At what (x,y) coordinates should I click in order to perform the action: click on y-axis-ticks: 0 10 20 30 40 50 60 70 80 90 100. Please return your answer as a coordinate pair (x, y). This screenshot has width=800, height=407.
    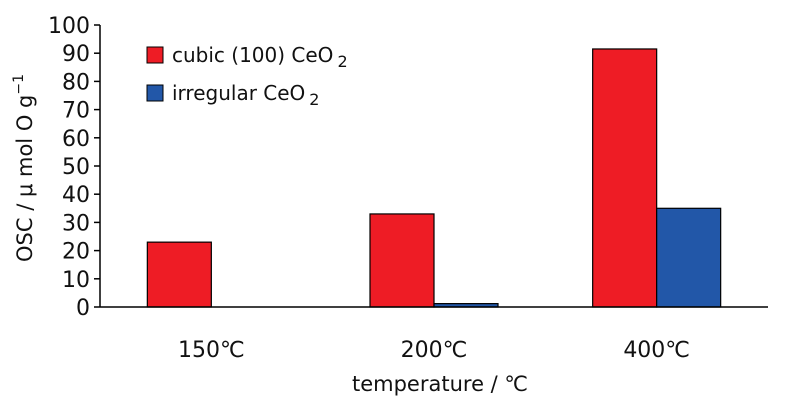
    Looking at the image, I should click on (74, 167).